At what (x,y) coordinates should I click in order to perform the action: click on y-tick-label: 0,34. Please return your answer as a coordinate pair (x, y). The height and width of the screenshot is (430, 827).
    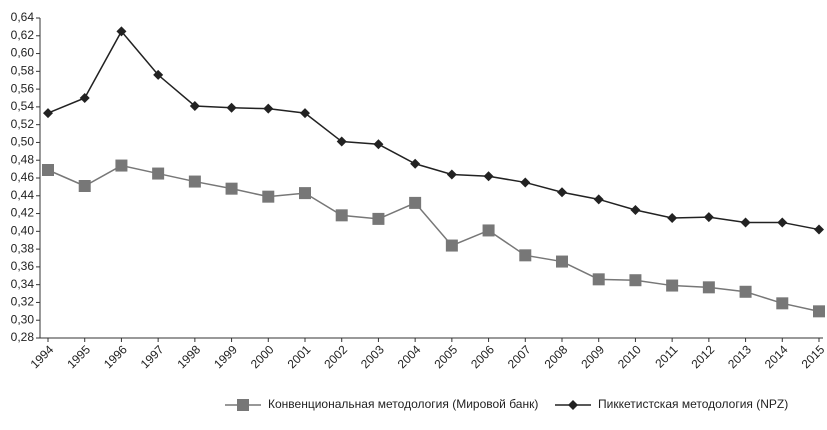
    Looking at the image, I should click on (23, 284).